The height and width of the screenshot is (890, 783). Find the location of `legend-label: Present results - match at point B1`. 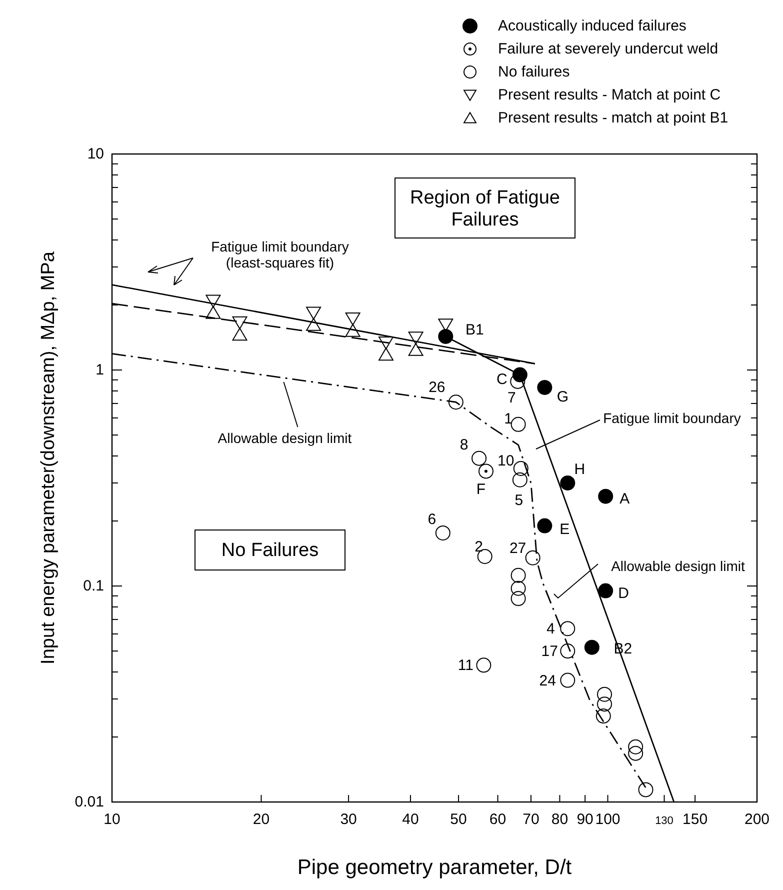

legend-label: Present results - match at point B1 is located at coordinates (613, 118).